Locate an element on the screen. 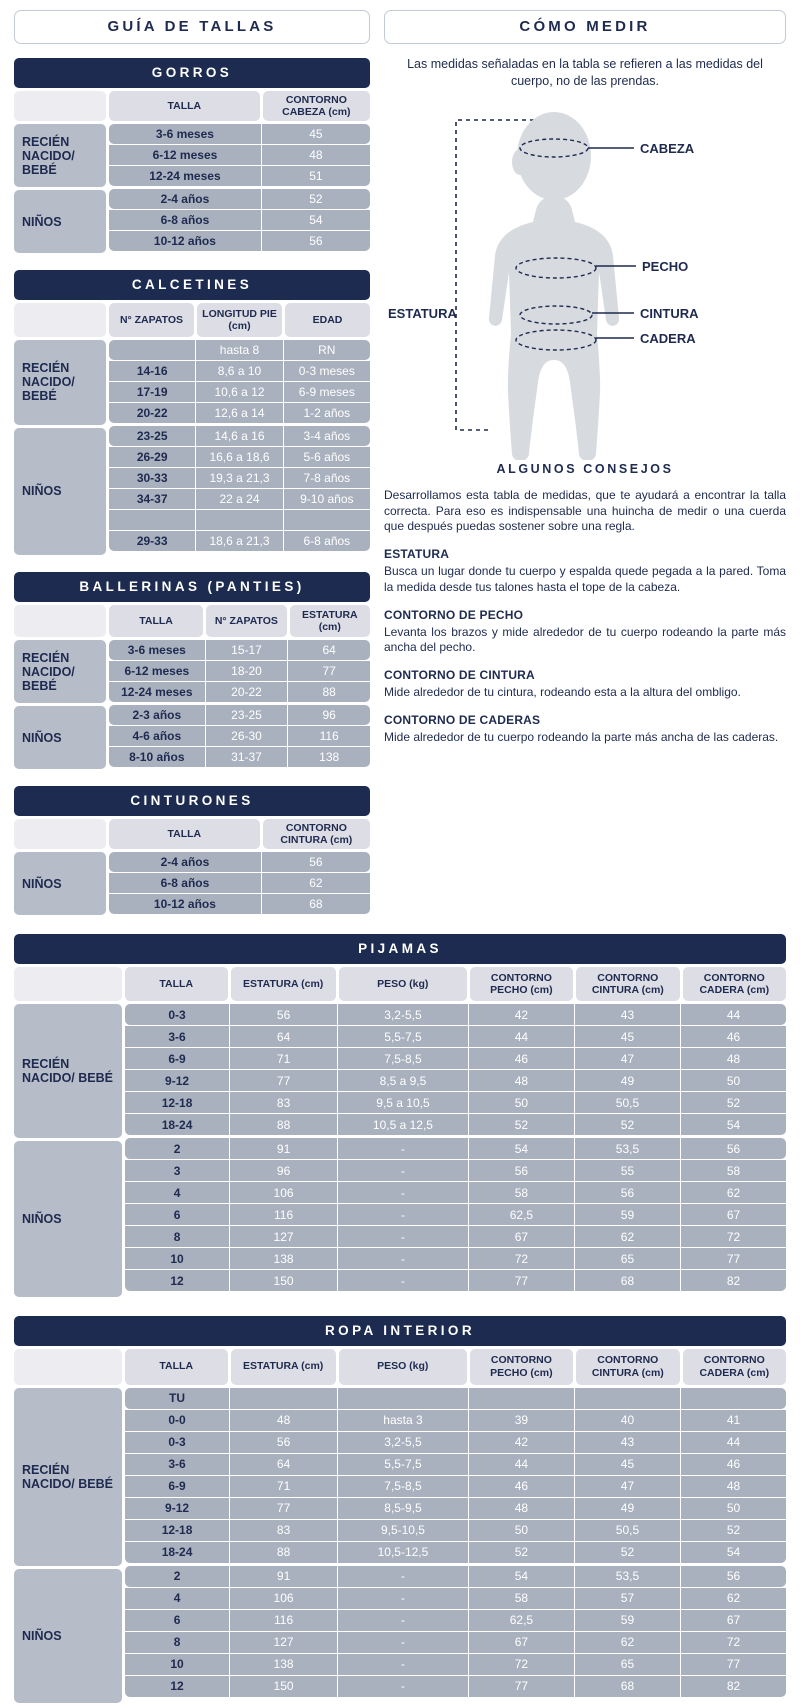 This screenshot has width=800, height=1706. table-cell-value: 31-37 is located at coordinates (246, 757).